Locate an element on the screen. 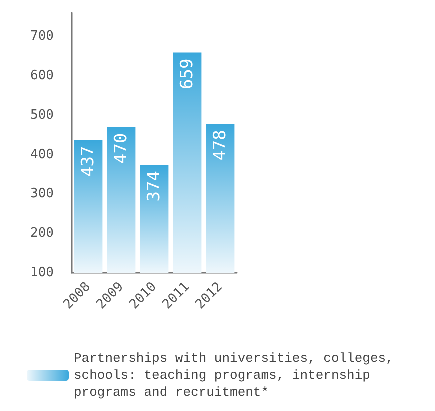 The image size is (435, 411). data-label: 374 is located at coordinates (154, 186).